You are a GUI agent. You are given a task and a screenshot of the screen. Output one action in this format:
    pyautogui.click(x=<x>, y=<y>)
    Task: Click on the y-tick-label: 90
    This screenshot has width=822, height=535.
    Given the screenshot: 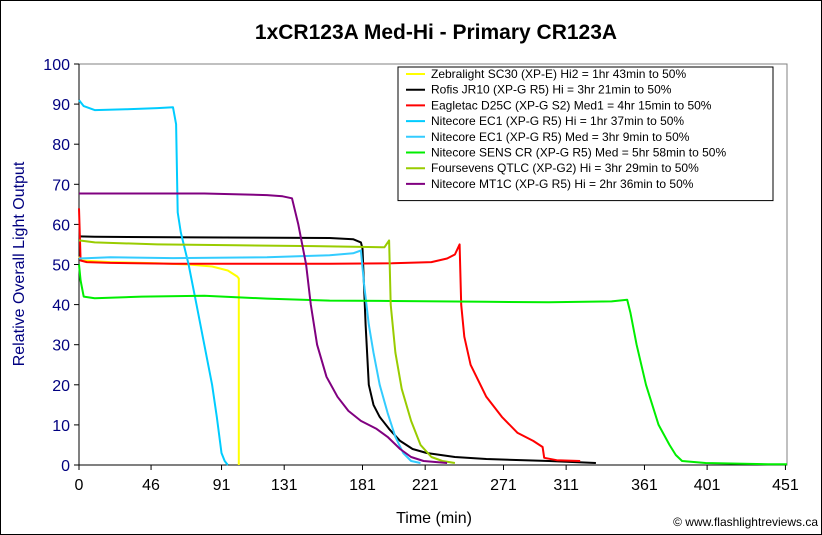 What is the action you would take?
    pyautogui.click(x=61, y=105)
    